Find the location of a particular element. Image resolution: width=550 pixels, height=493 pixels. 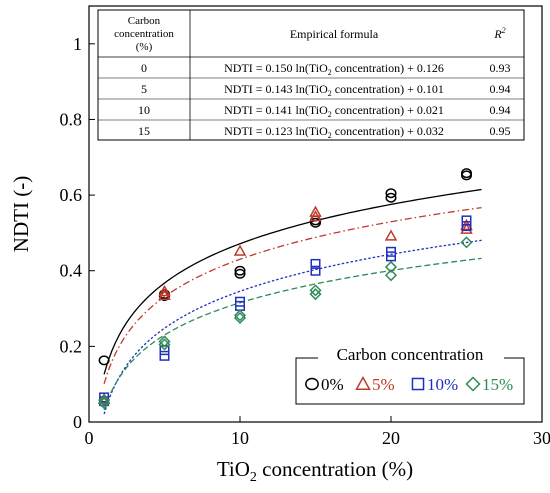

legend-label: 10% is located at coordinates (442, 384).